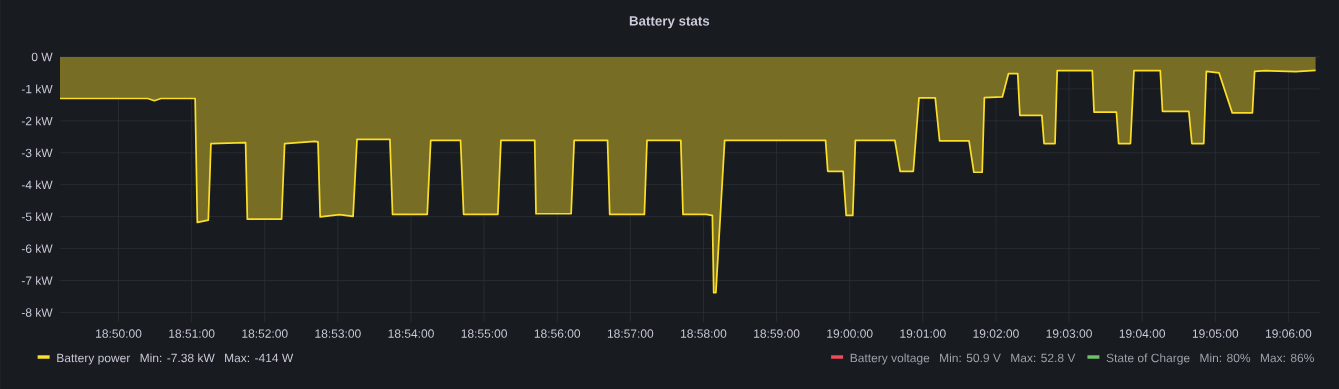 The height and width of the screenshot is (389, 1339). Describe the element at coordinates (37, 248) in the screenshot. I see `y-tick-label: -6 kW` at that location.